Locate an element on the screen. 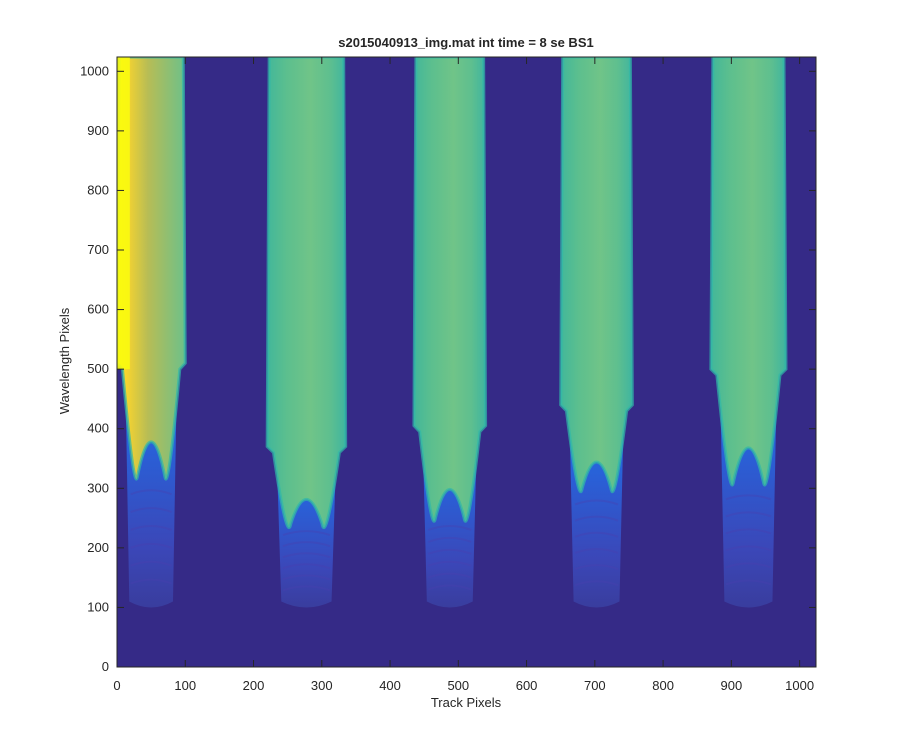 This screenshot has height=750, width=900. y-axis-label: Wavelength Pixels is located at coordinates (64, 360).